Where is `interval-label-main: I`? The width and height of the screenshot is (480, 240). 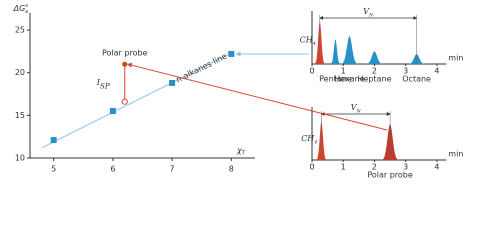
interval-label-main: I is located at coordinates (98, 82).